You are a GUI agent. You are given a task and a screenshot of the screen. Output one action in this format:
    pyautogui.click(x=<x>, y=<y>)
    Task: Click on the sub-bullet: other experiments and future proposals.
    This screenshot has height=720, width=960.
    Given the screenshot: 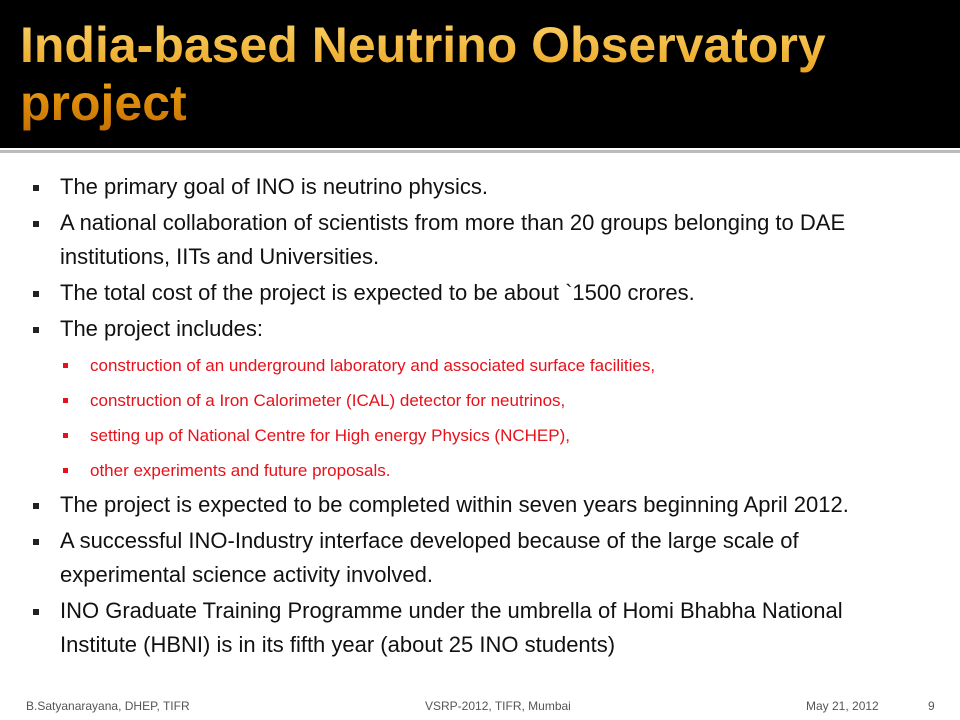 What is the action you would take?
    pyautogui.click(x=445, y=470)
    